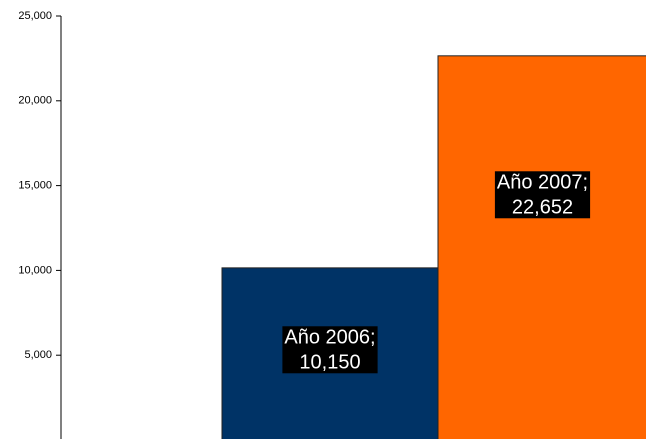 The image size is (646, 439). I want to click on data-label: 10,150, so click(329, 362).